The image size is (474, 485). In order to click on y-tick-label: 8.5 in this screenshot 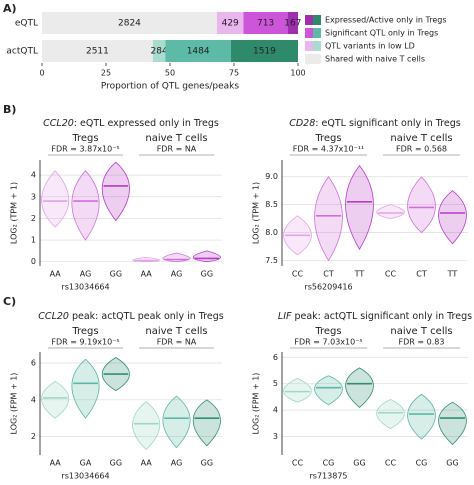, I will do `click(271, 204)`.